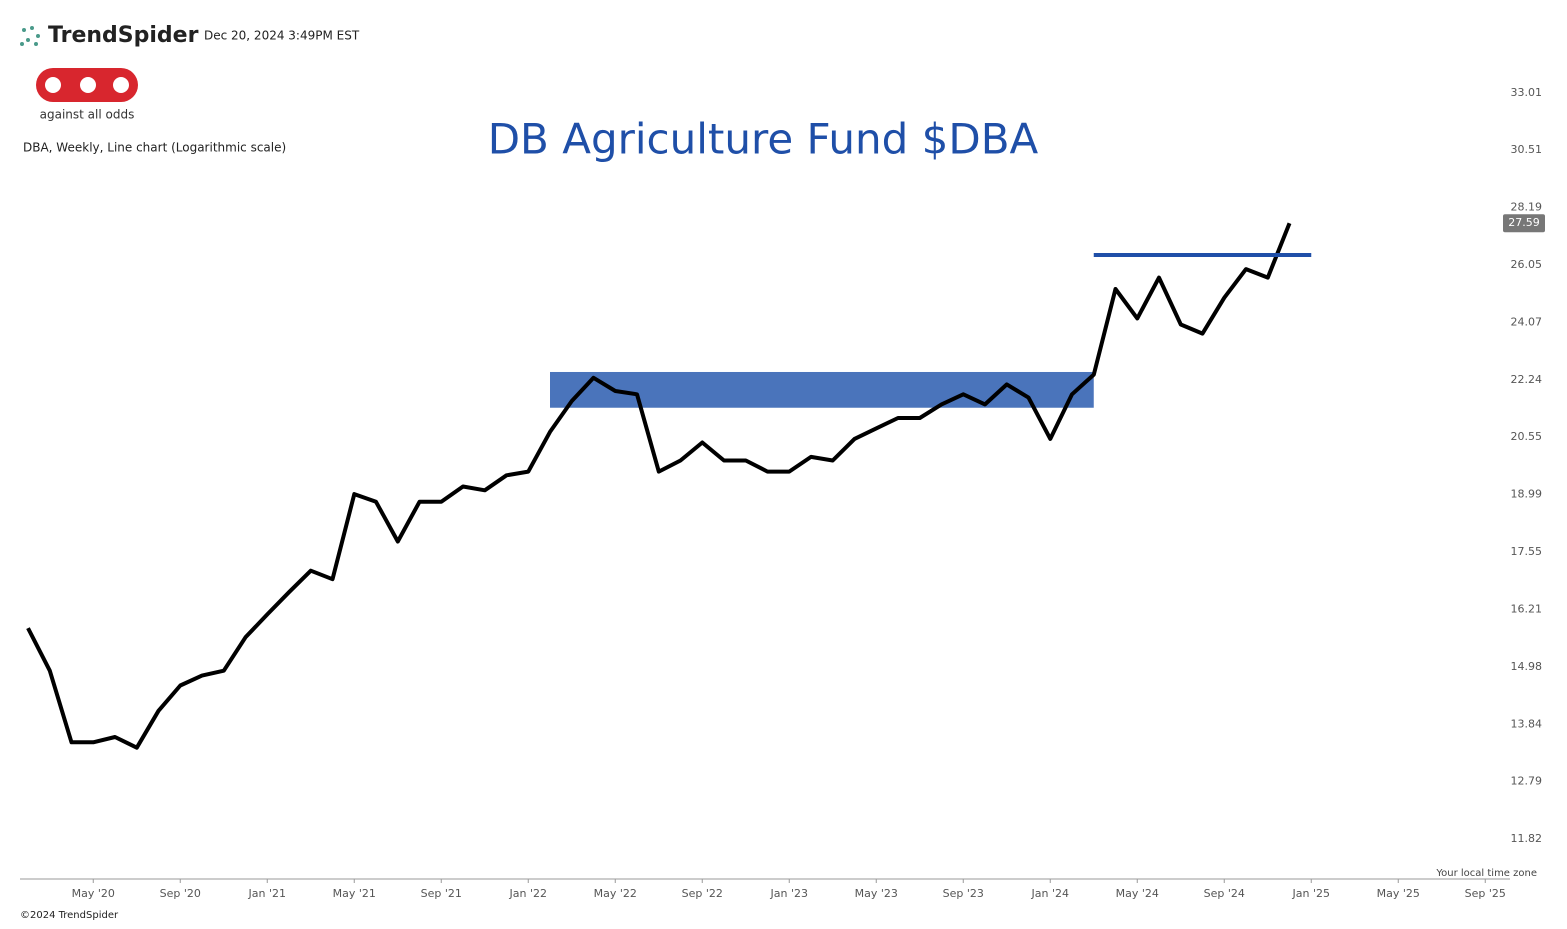 The height and width of the screenshot is (929, 1567). What do you see at coordinates (267, 893) in the screenshot?
I see `x-tick-label: Jan '21` at bounding box center [267, 893].